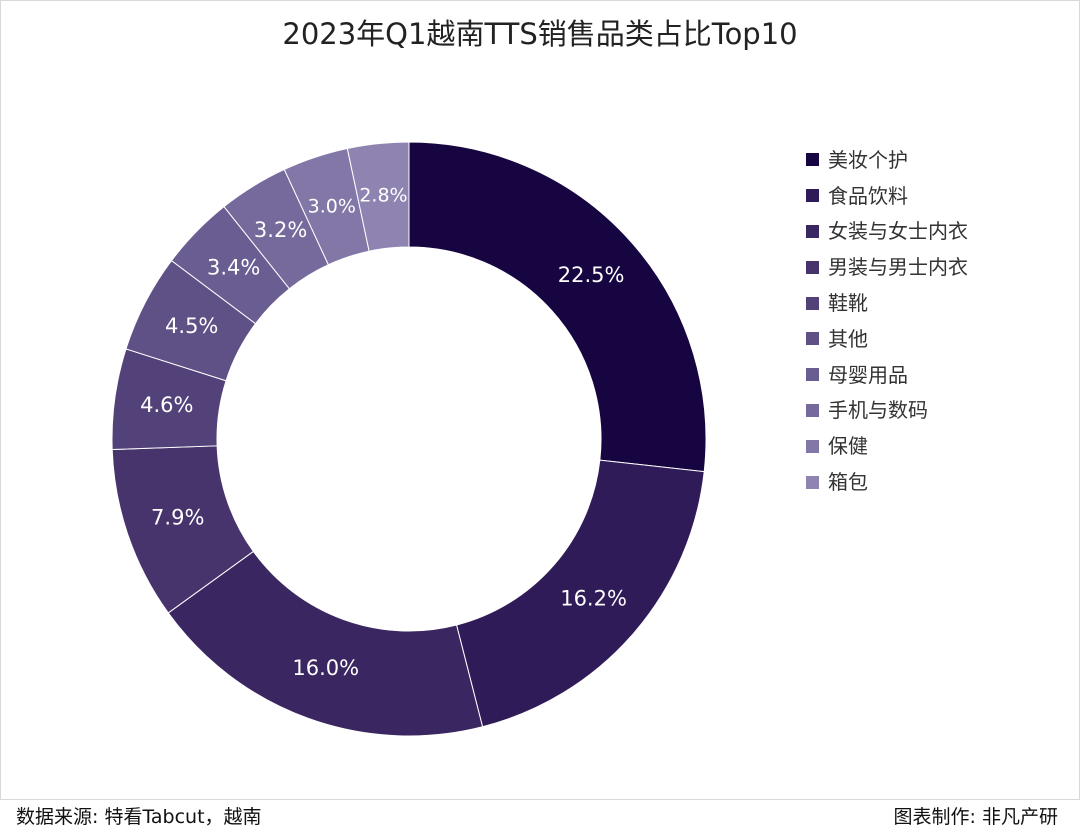 This screenshot has height=837, width=1080. What do you see at coordinates (593, 598) in the screenshot?
I see `slice-value-label: 16.2%` at bounding box center [593, 598].